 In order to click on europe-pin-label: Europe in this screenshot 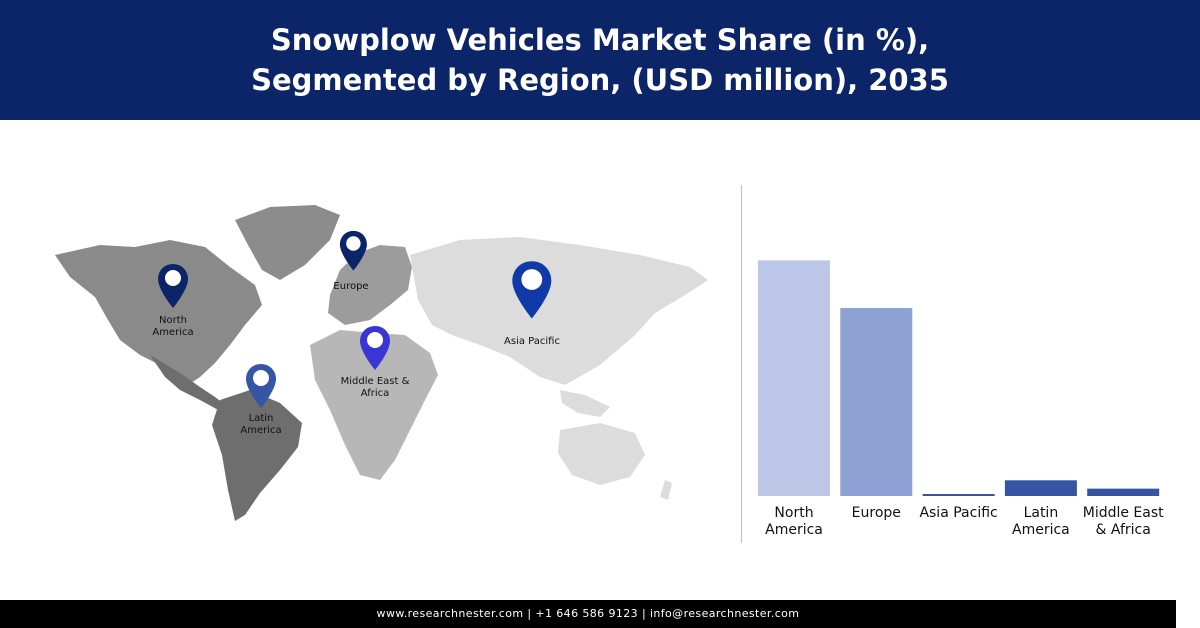, I will do `click(351, 286)`.